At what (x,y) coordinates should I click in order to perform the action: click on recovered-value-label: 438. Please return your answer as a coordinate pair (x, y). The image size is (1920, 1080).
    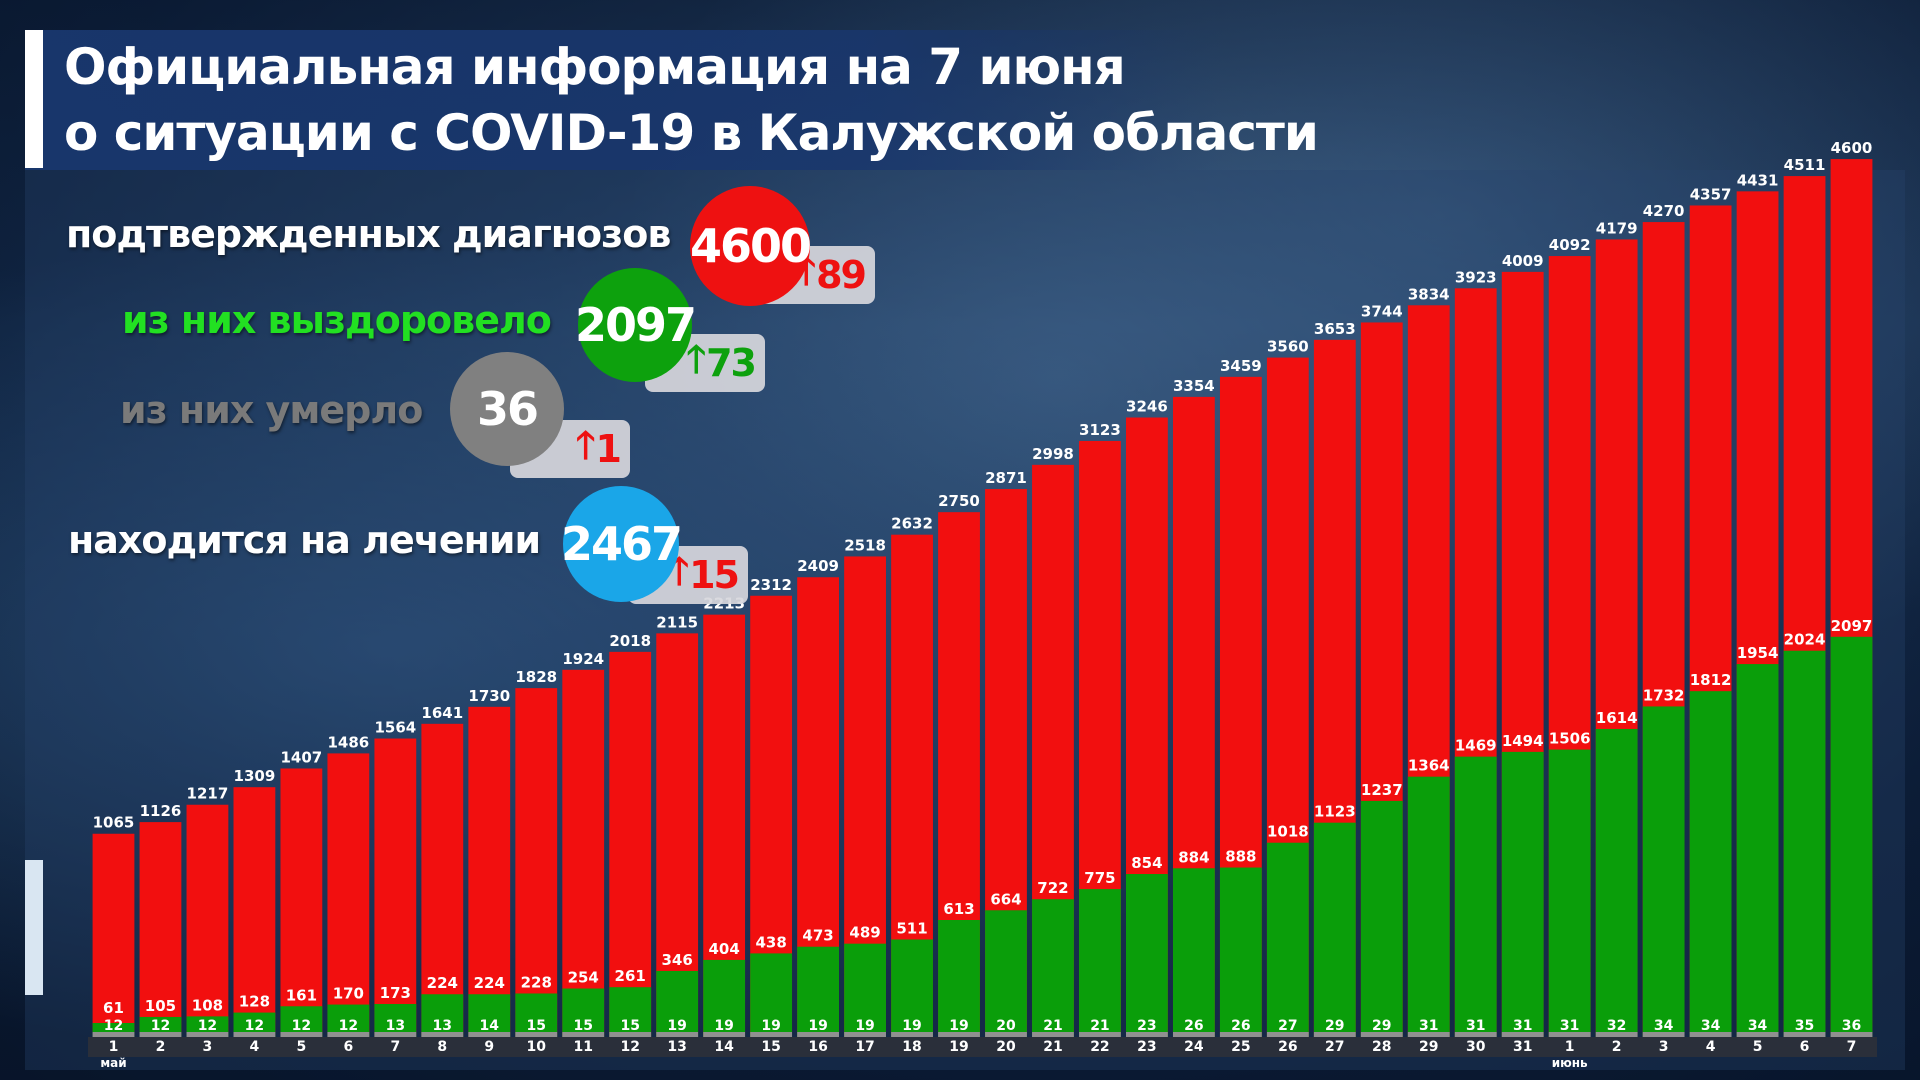
    Looking at the image, I should click on (770, 942).